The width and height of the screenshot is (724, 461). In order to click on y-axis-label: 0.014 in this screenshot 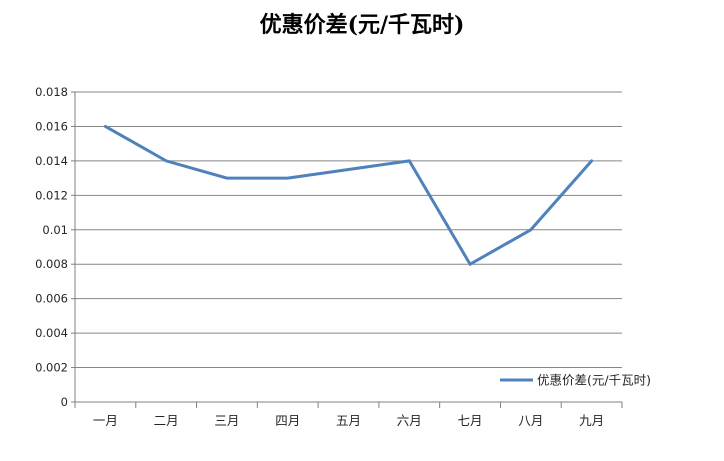, I will do `click(51, 161)`.